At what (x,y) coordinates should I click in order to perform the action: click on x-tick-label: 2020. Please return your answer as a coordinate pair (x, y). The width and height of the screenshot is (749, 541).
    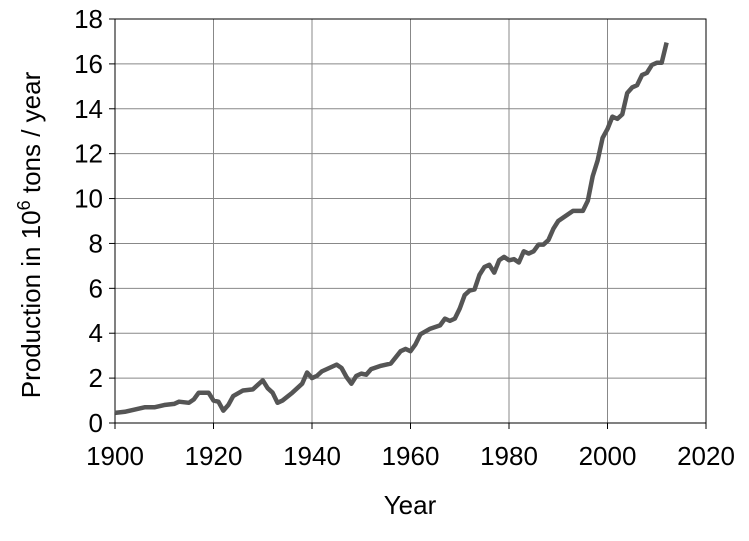
    Looking at the image, I should click on (706, 456).